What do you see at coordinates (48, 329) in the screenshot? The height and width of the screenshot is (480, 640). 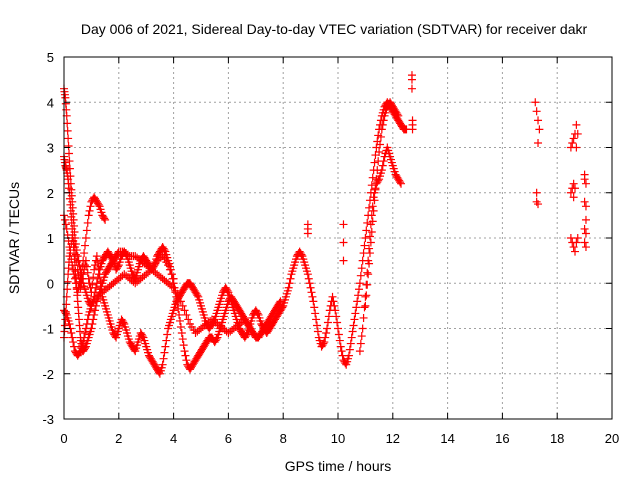 I see `y-tick-label: -1` at bounding box center [48, 329].